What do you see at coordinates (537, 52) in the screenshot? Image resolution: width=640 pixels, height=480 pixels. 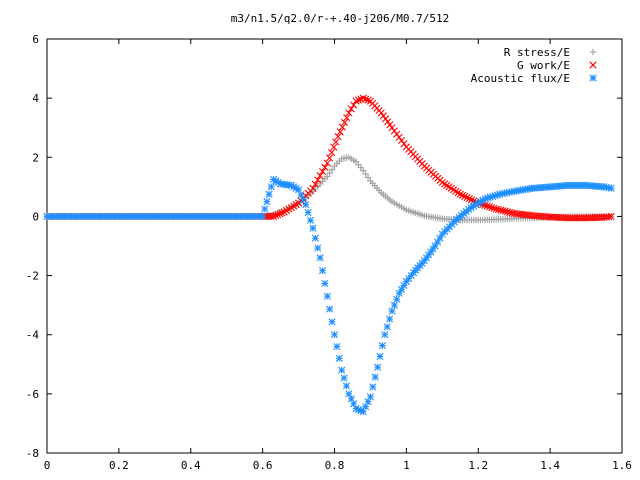 I see `legend-label: R stress/E` at bounding box center [537, 52].